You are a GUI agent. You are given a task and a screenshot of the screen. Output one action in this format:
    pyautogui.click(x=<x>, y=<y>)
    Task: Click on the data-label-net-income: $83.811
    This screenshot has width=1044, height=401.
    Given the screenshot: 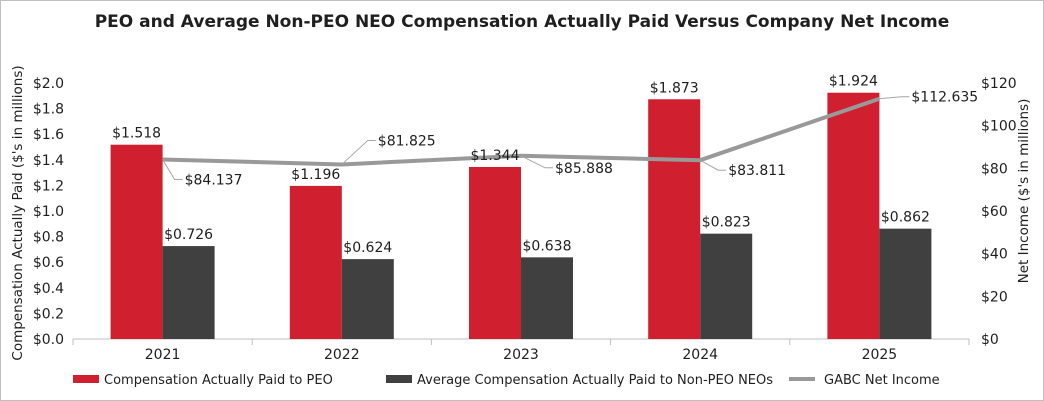 What is the action you would take?
    pyautogui.click(x=757, y=171)
    